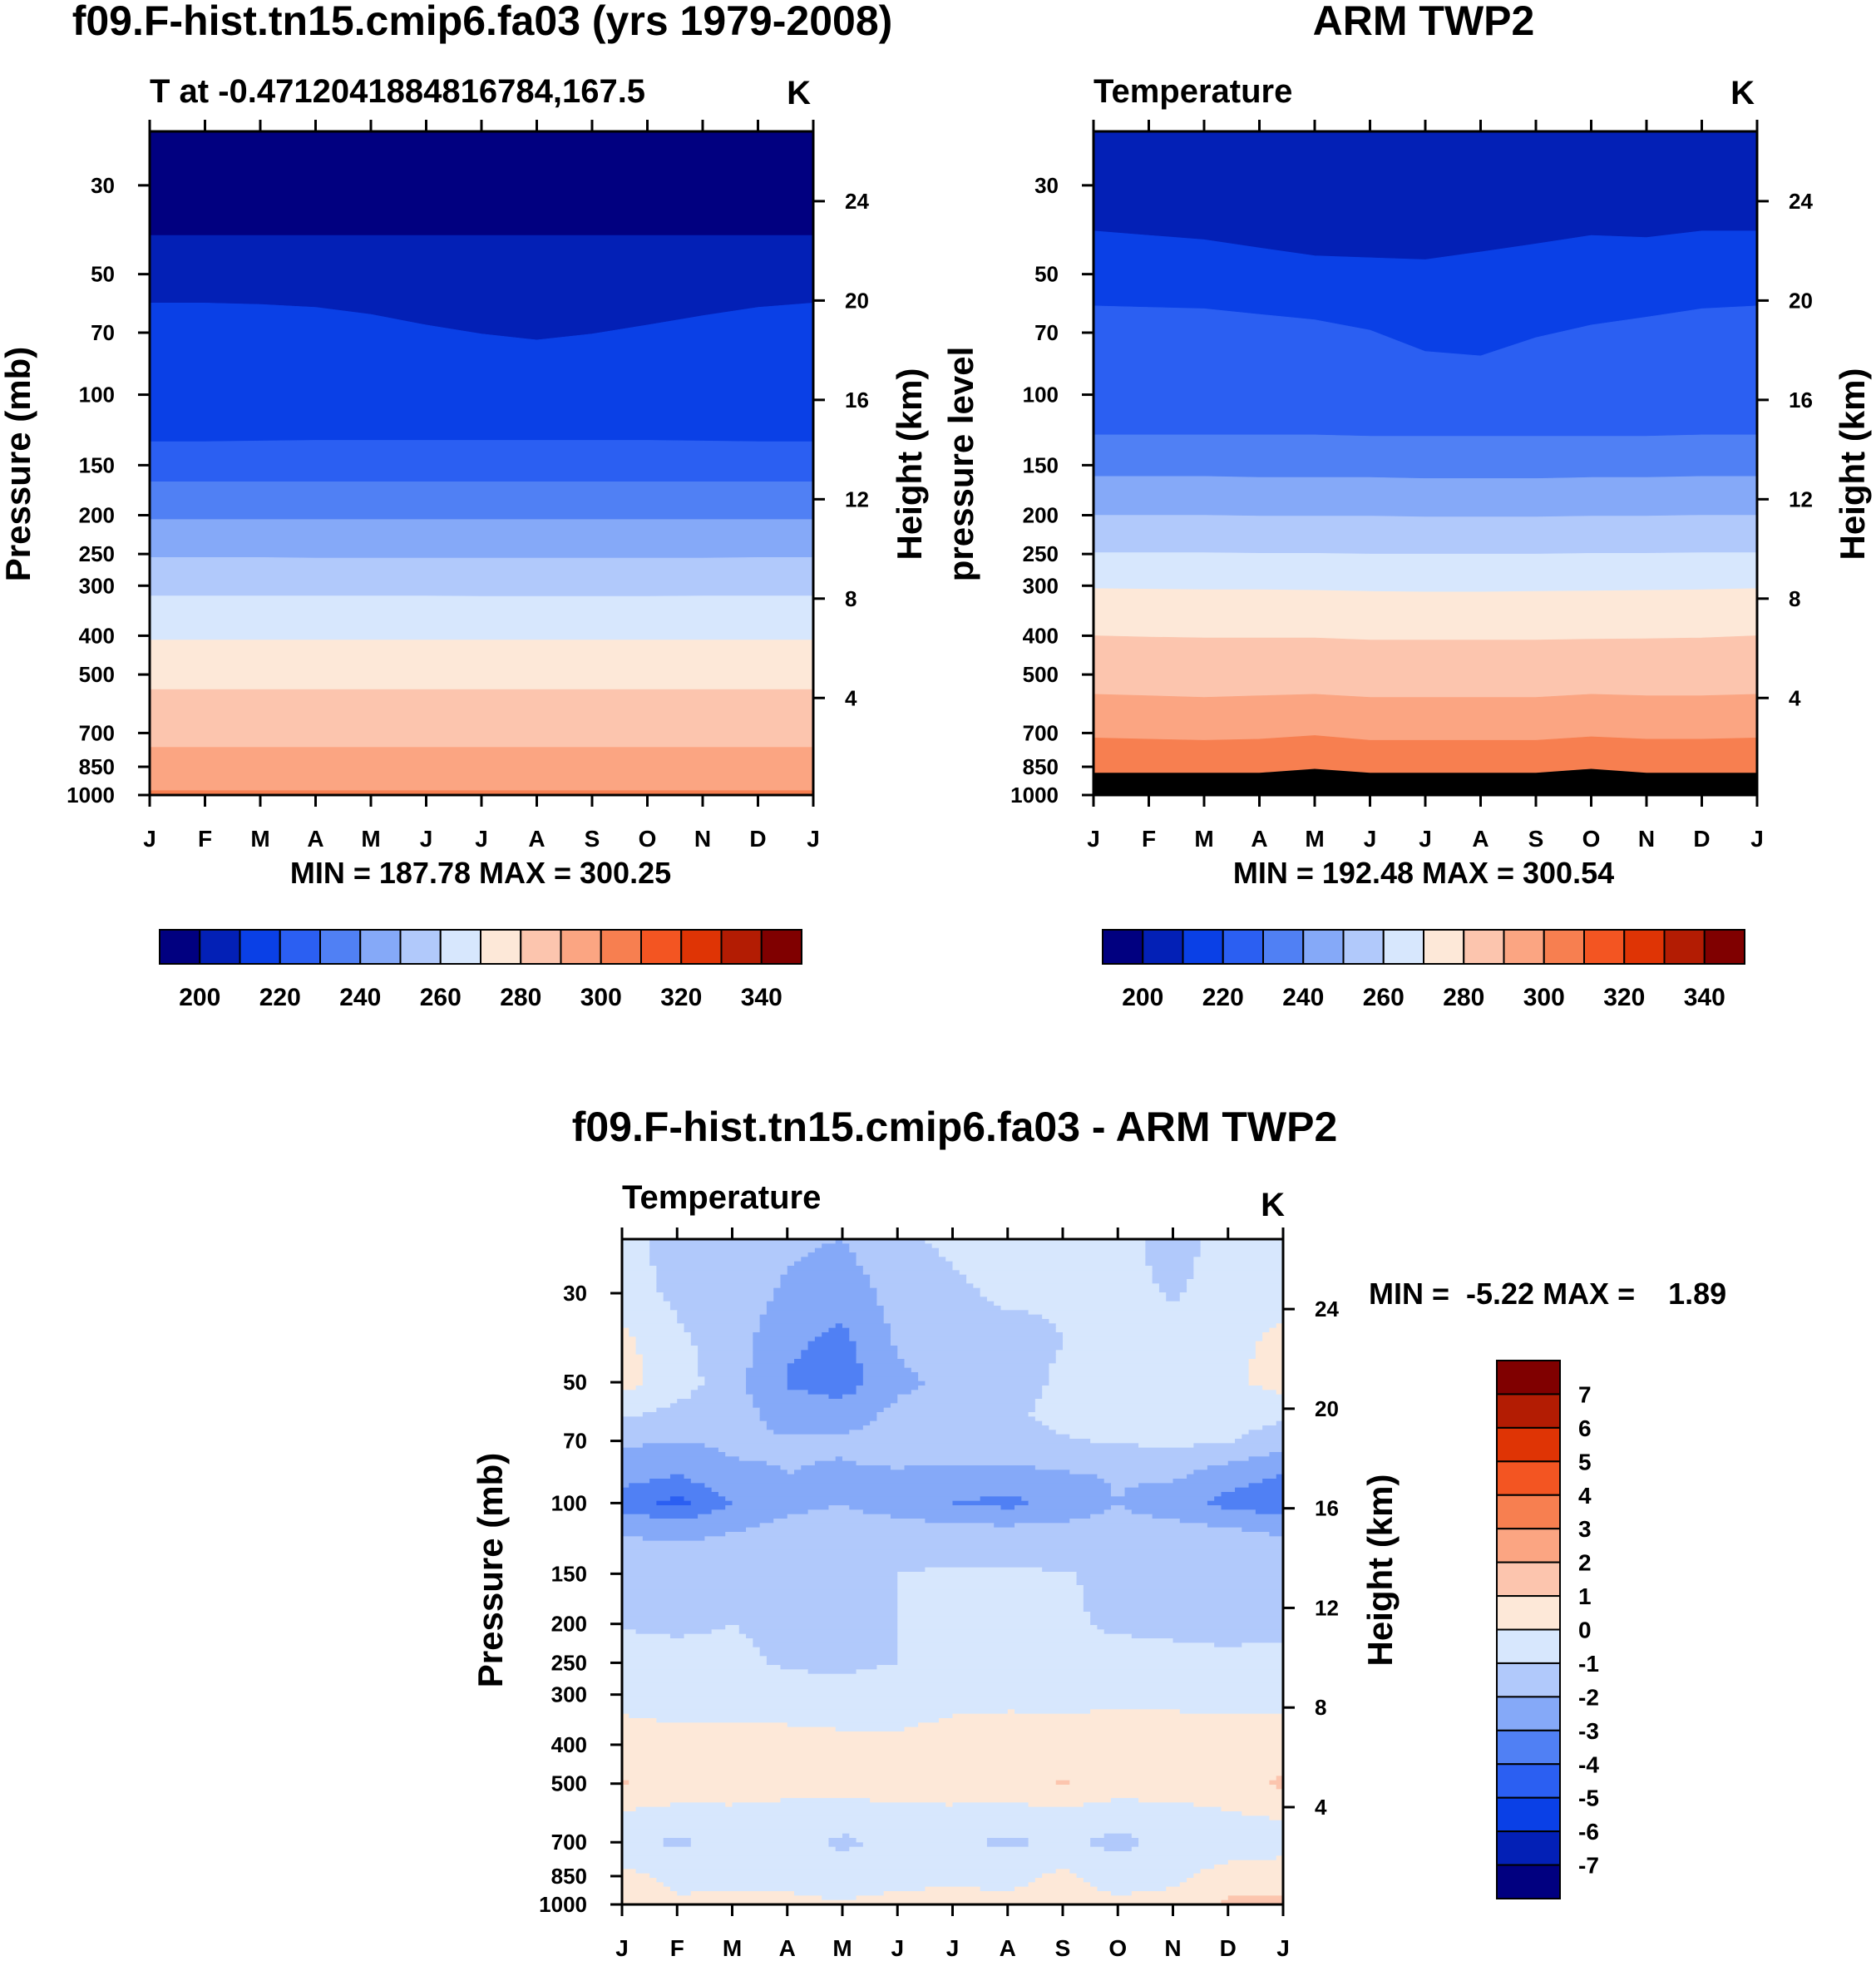 The height and width of the screenshot is (1961, 1876). What do you see at coordinates (1423, 970) in the screenshot?
I see `panel-obs-colorbar: 200 220 240 260 280 300 320 340` at bounding box center [1423, 970].